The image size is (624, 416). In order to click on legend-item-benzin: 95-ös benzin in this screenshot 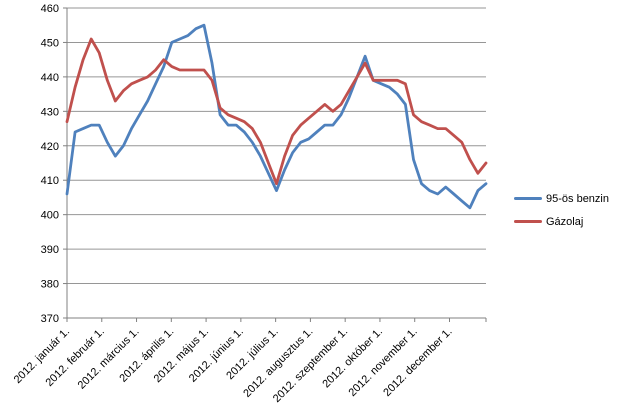, I will do `click(561, 198)`.